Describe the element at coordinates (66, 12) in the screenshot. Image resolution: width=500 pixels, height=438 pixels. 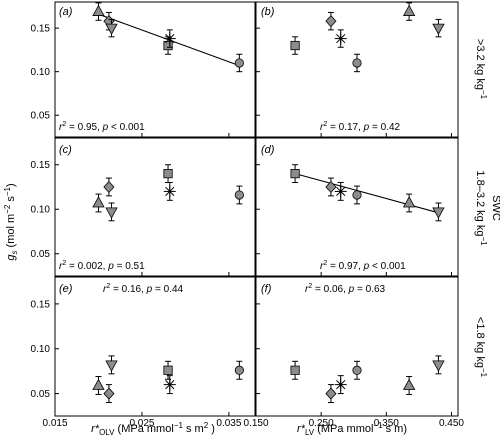
I see `panel-letter: (a)` at that location.